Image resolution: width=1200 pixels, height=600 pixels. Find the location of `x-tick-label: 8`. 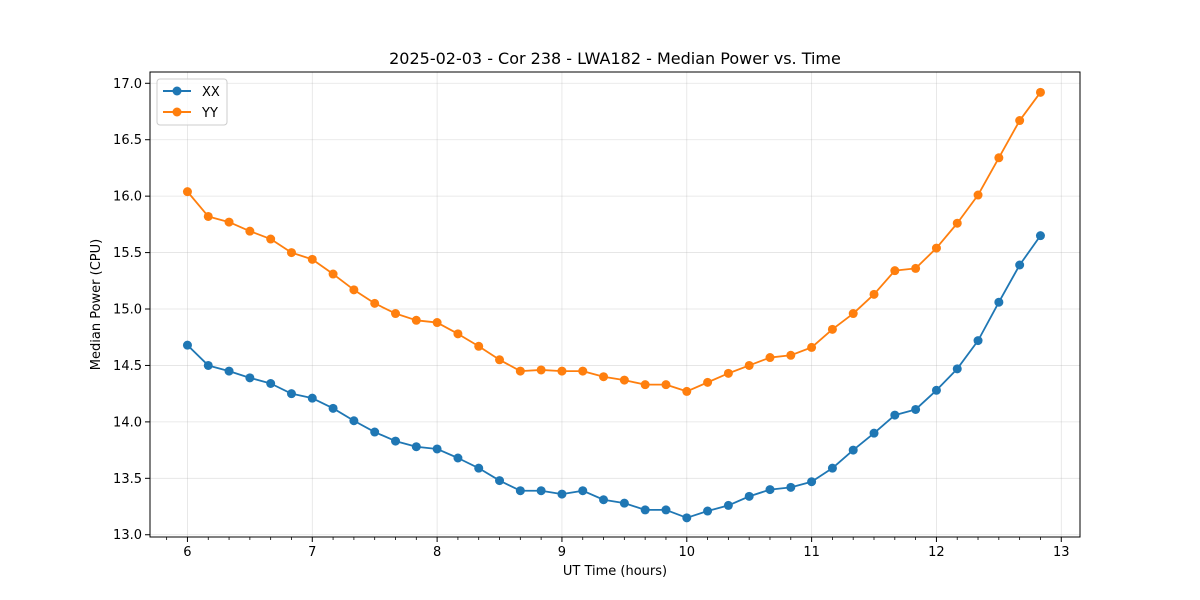

x-tick-label: 8 is located at coordinates (437, 552).